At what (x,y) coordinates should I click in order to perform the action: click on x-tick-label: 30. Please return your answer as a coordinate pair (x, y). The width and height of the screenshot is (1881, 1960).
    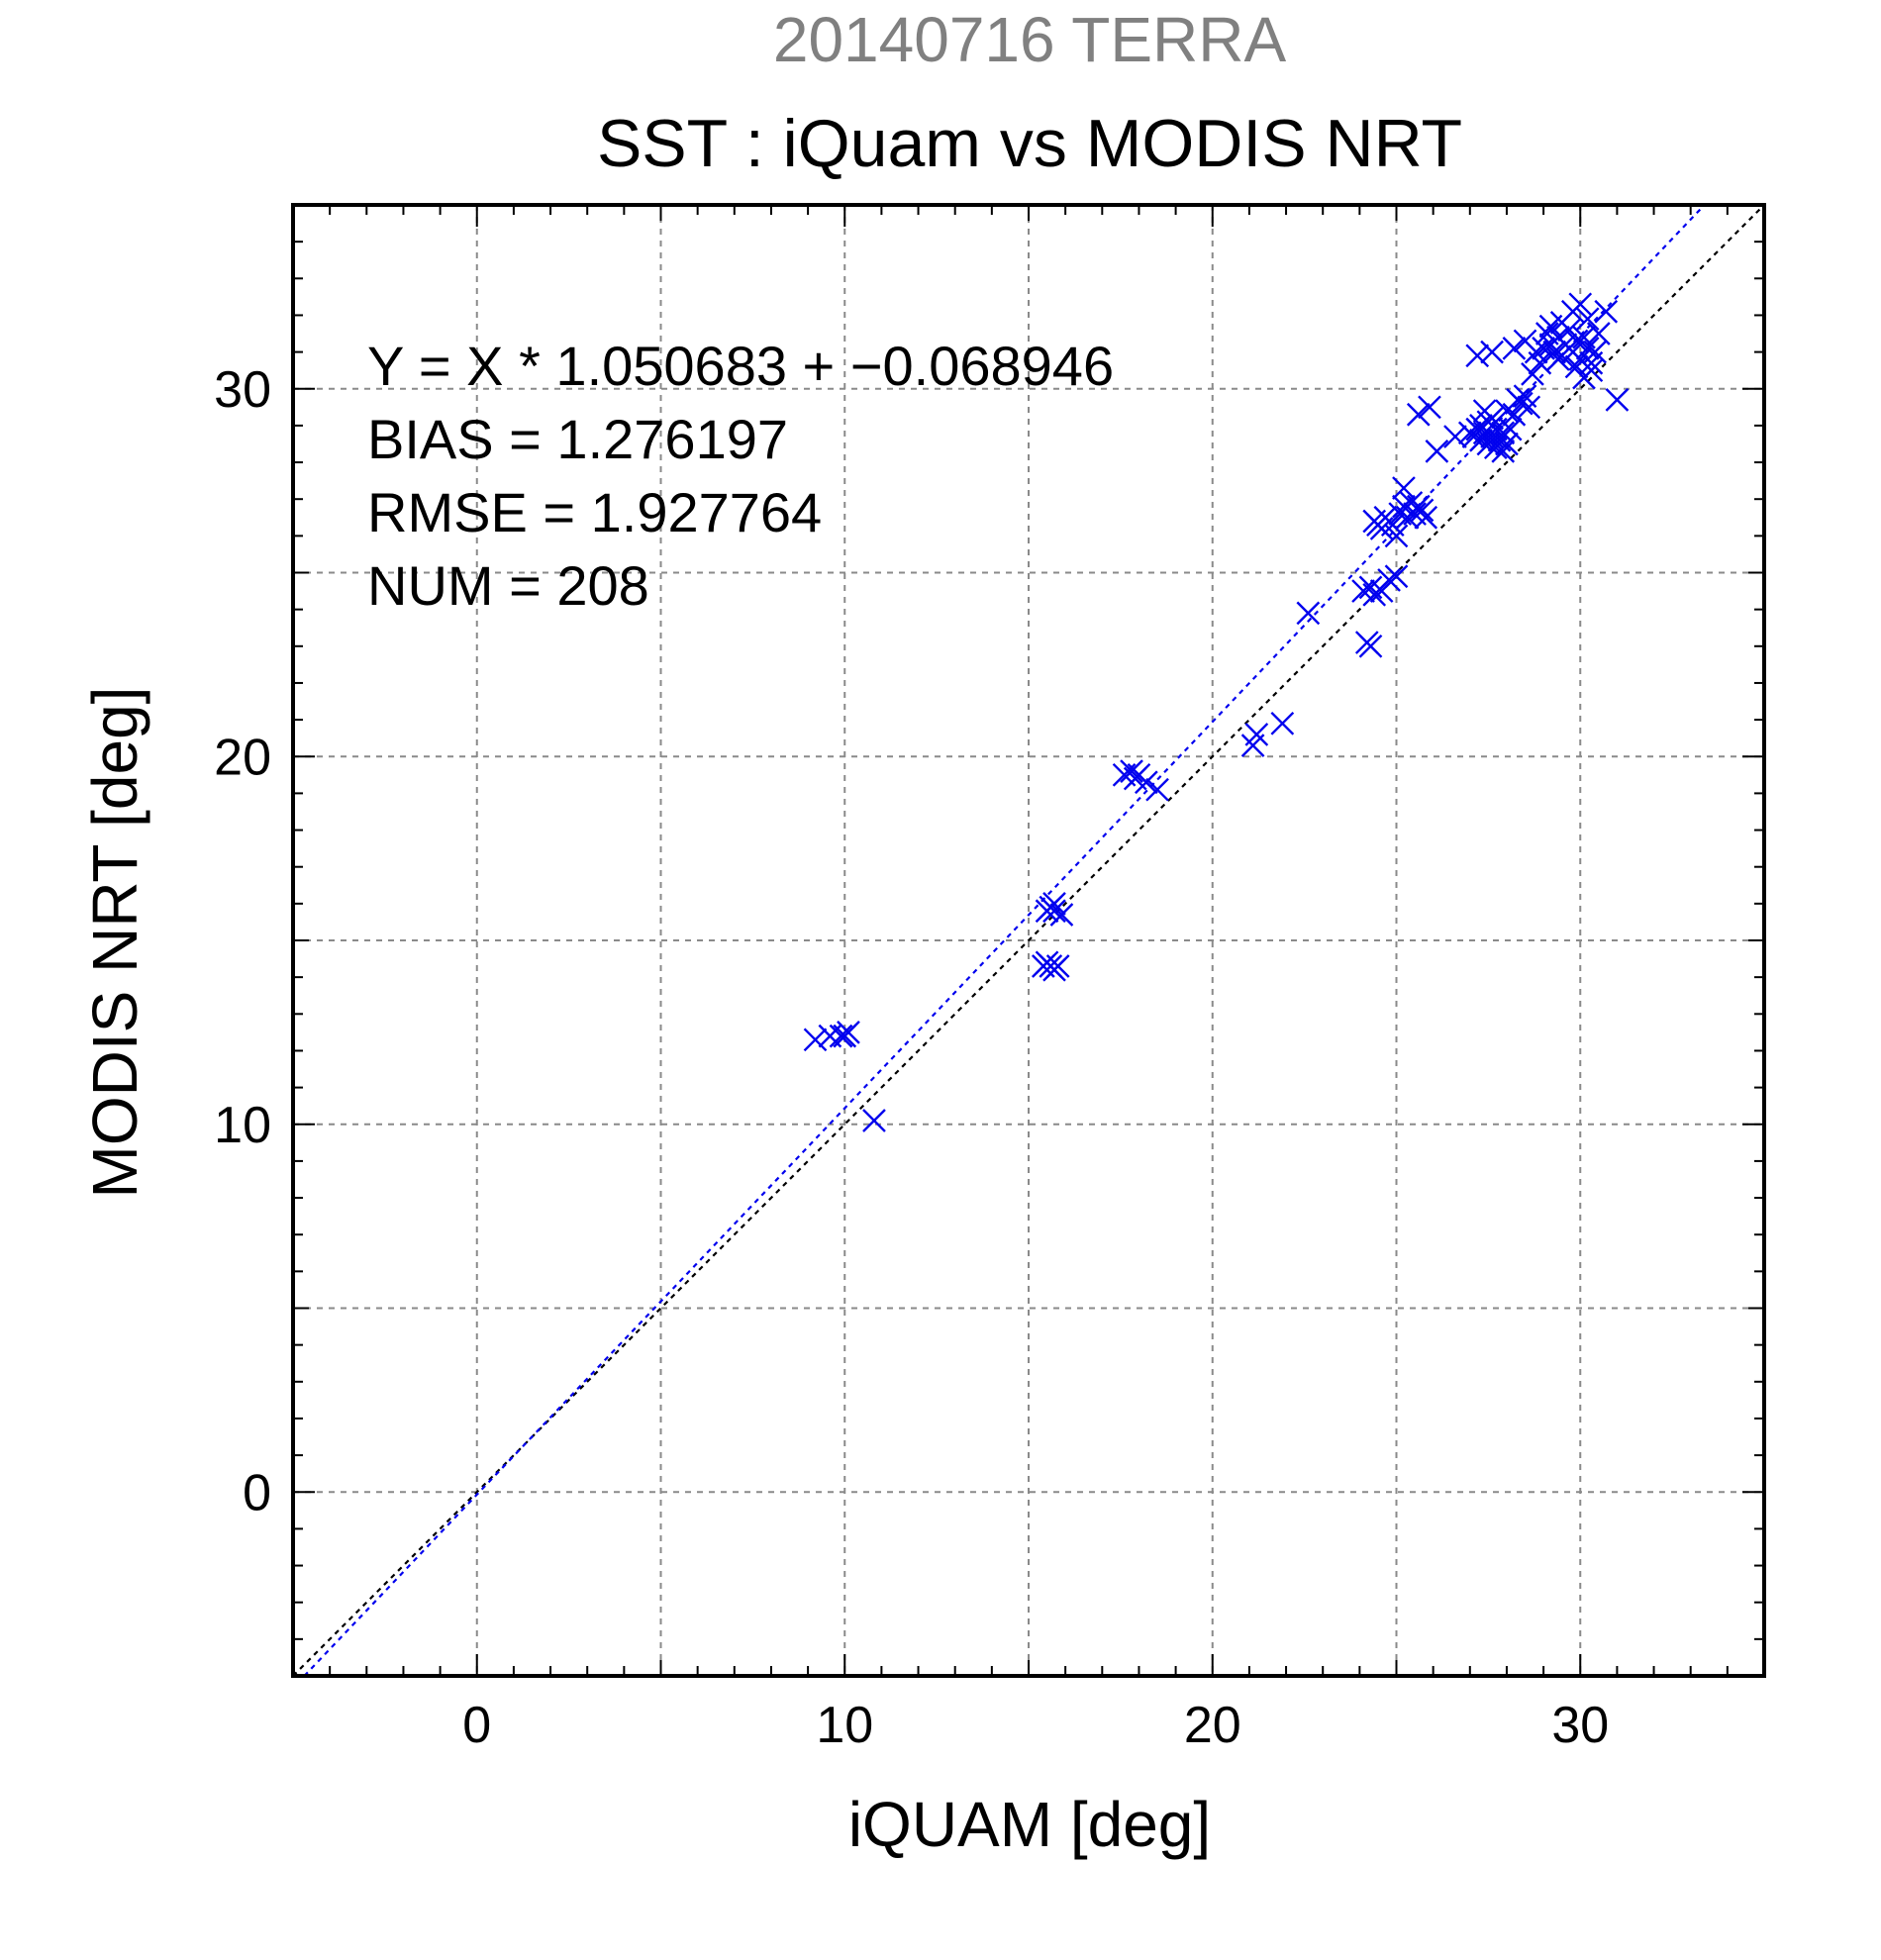
    Looking at the image, I should click on (1580, 1725).